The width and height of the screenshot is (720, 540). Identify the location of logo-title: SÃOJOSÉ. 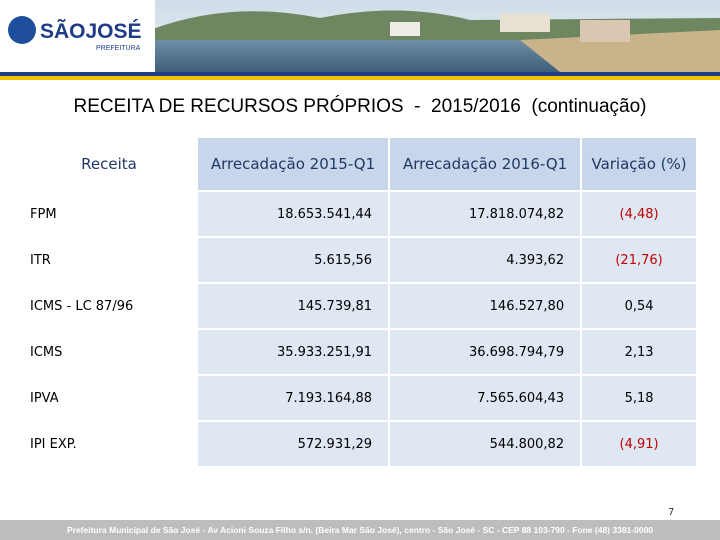
(91, 31).